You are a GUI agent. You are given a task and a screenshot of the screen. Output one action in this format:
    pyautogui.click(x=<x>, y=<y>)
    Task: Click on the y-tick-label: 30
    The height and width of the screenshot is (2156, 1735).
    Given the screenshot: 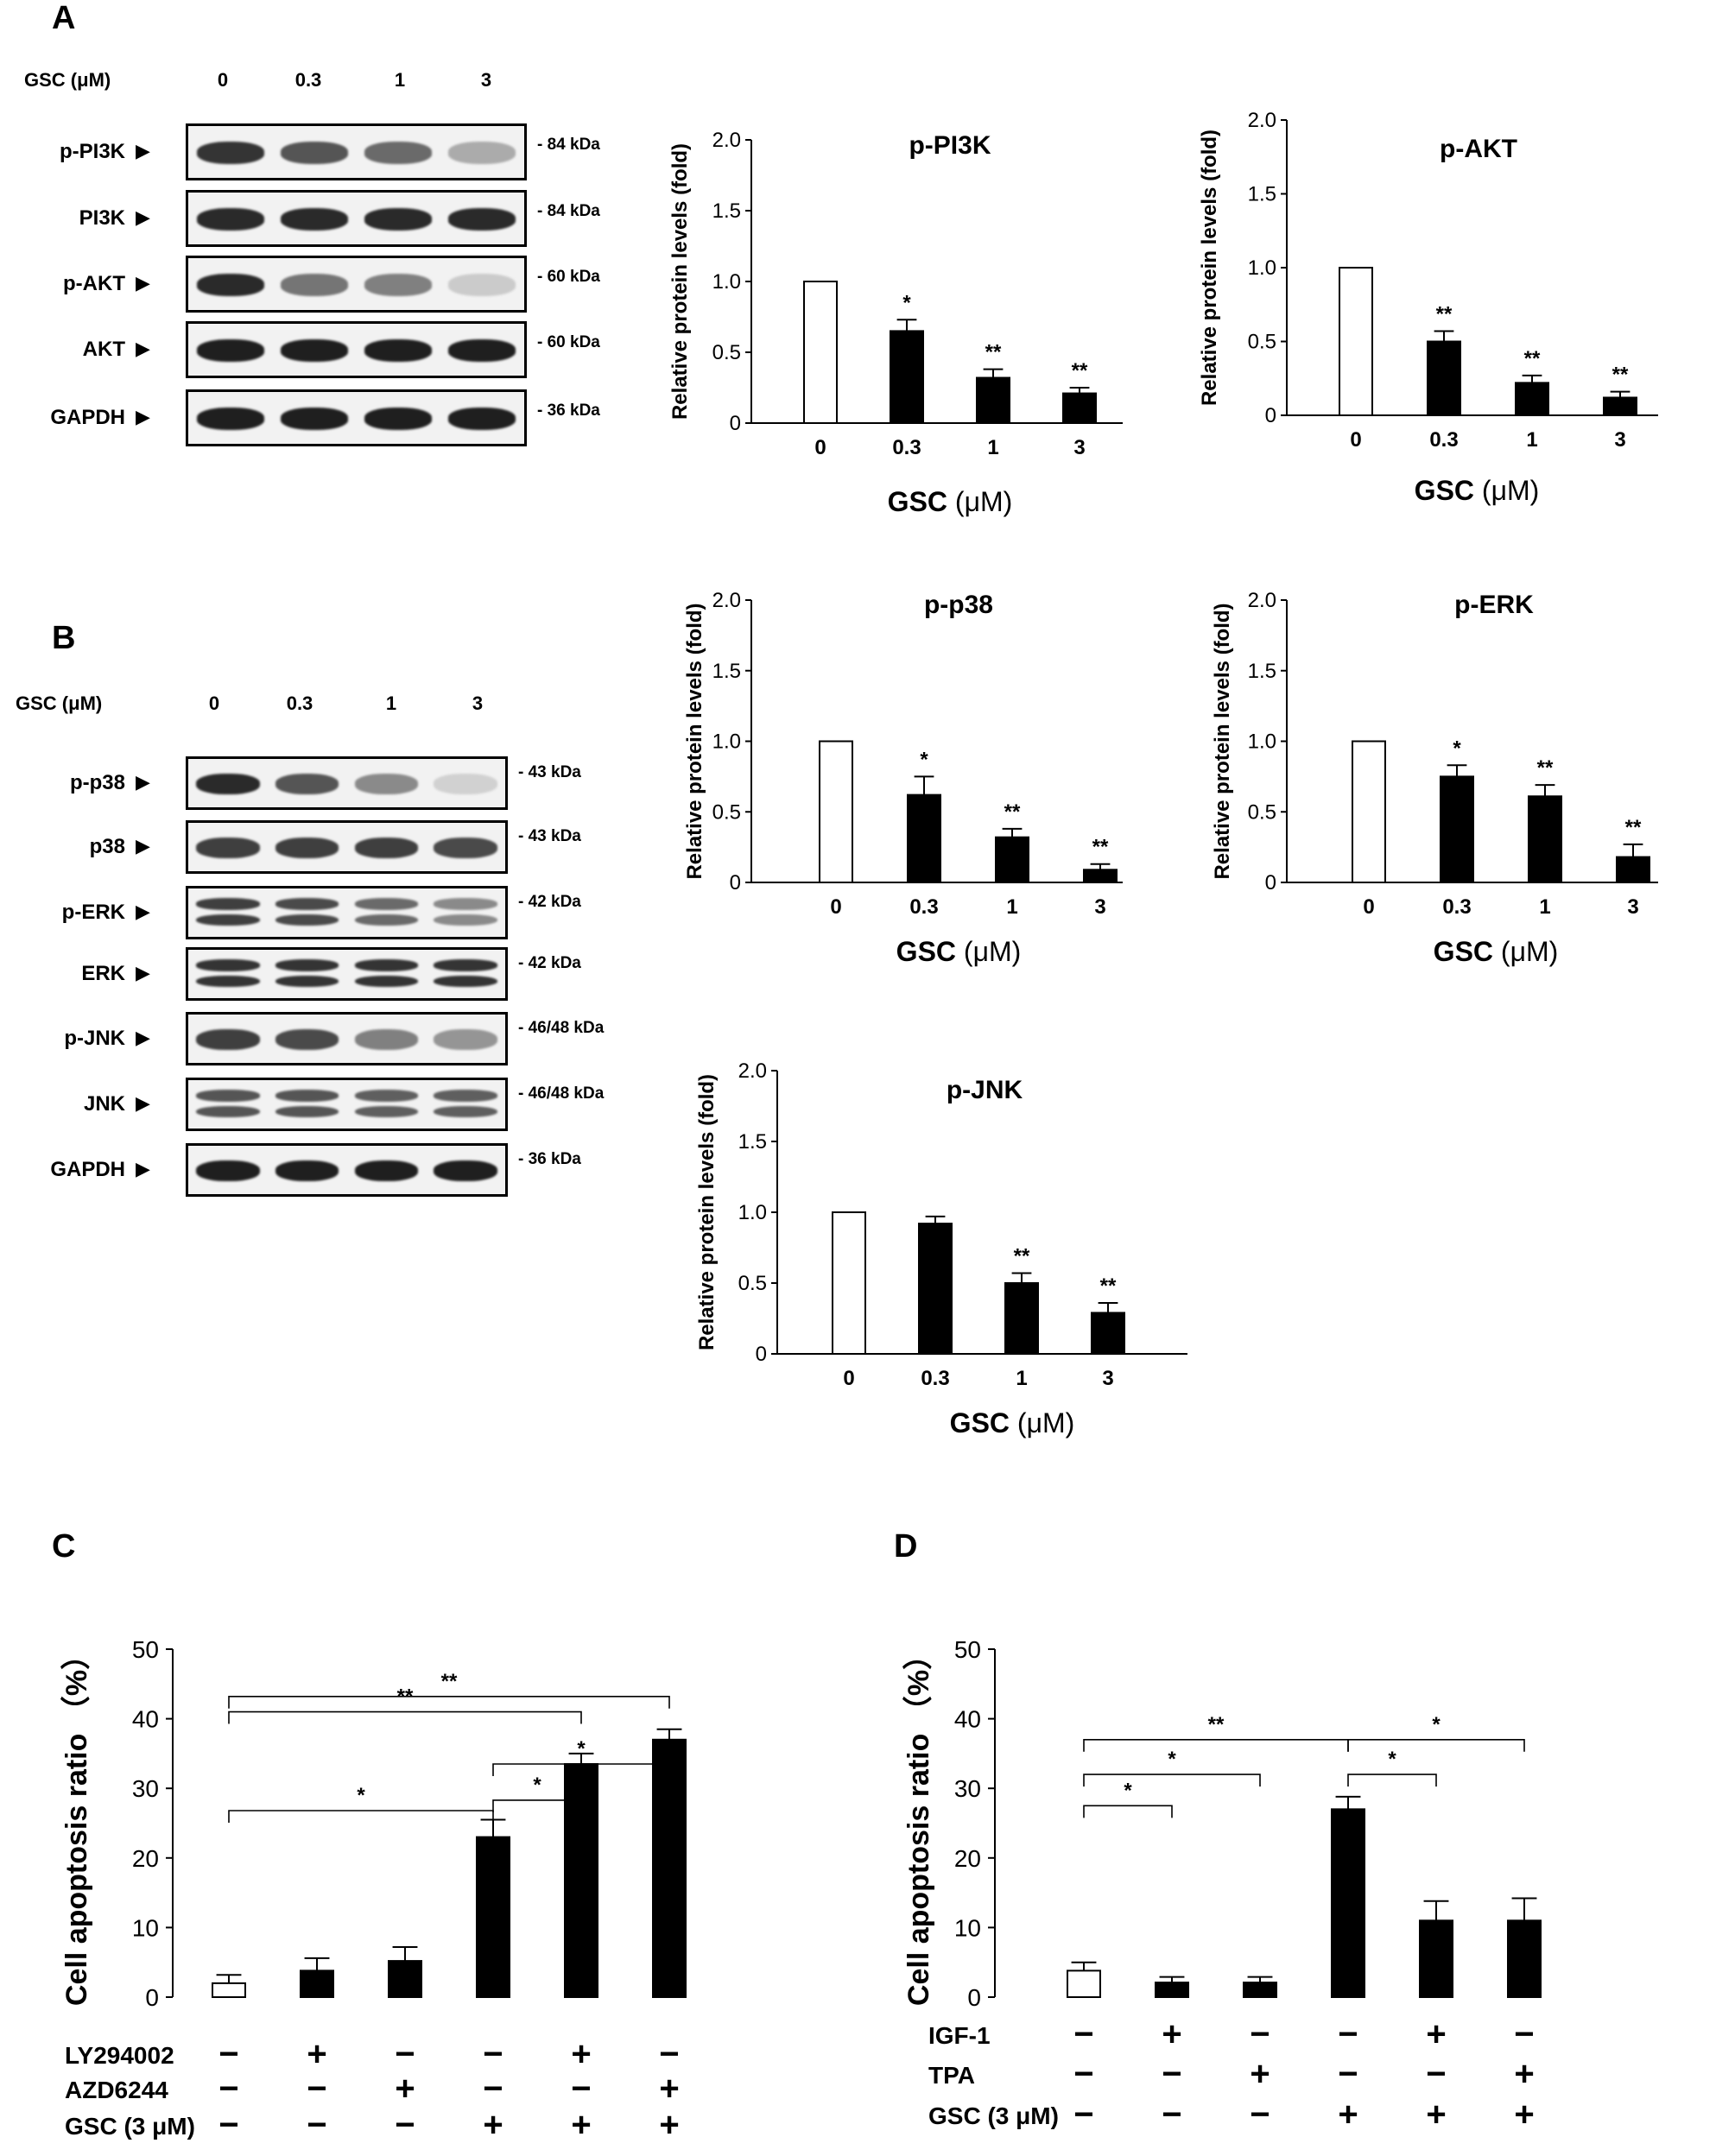 What is the action you would take?
    pyautogui.click(x=967, y=1788)
    